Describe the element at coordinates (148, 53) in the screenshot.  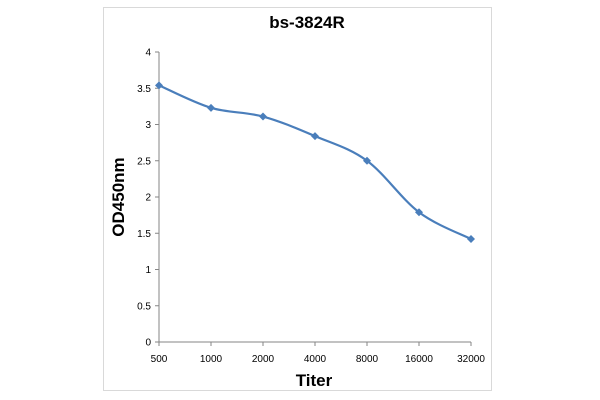
I see `y-tick-label: 4` at that location.